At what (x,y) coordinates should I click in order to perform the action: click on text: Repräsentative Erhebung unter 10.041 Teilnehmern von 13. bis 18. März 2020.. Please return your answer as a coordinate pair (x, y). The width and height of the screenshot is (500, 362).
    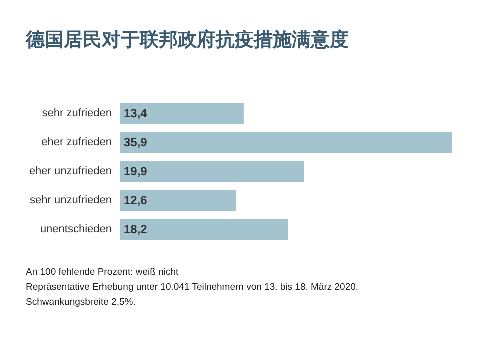
    Looking at the image, I should click on (192, 287).